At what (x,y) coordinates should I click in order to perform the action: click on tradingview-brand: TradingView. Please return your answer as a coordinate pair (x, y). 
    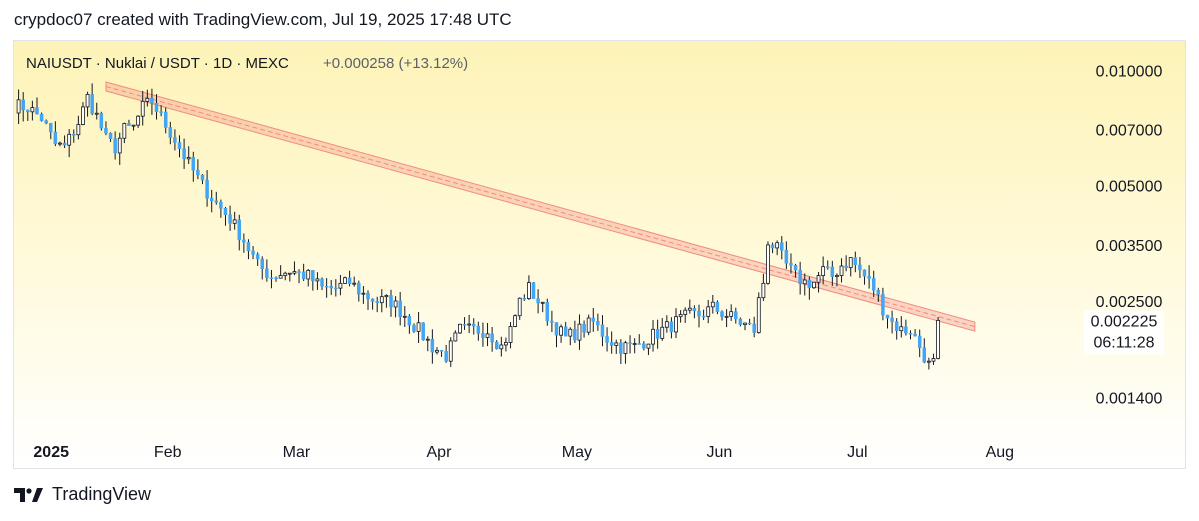
    Looking at the image, I should click on (102, 494).